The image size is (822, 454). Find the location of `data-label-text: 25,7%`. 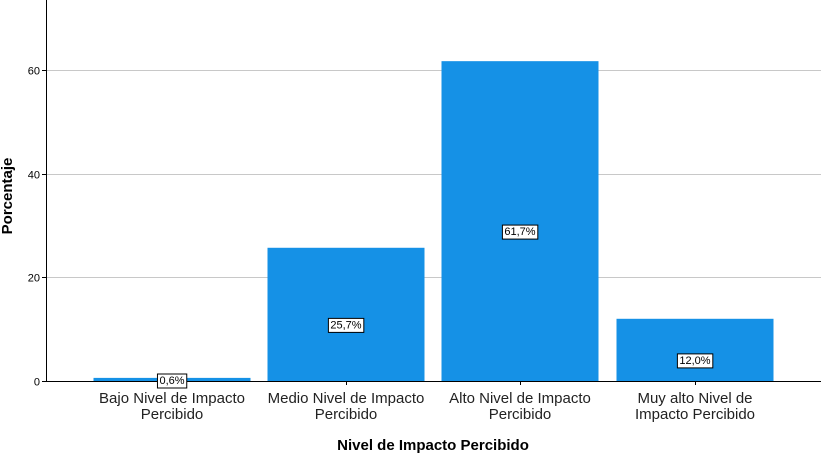

data-label-text: 25,7% is located at coordinates (345, 325).